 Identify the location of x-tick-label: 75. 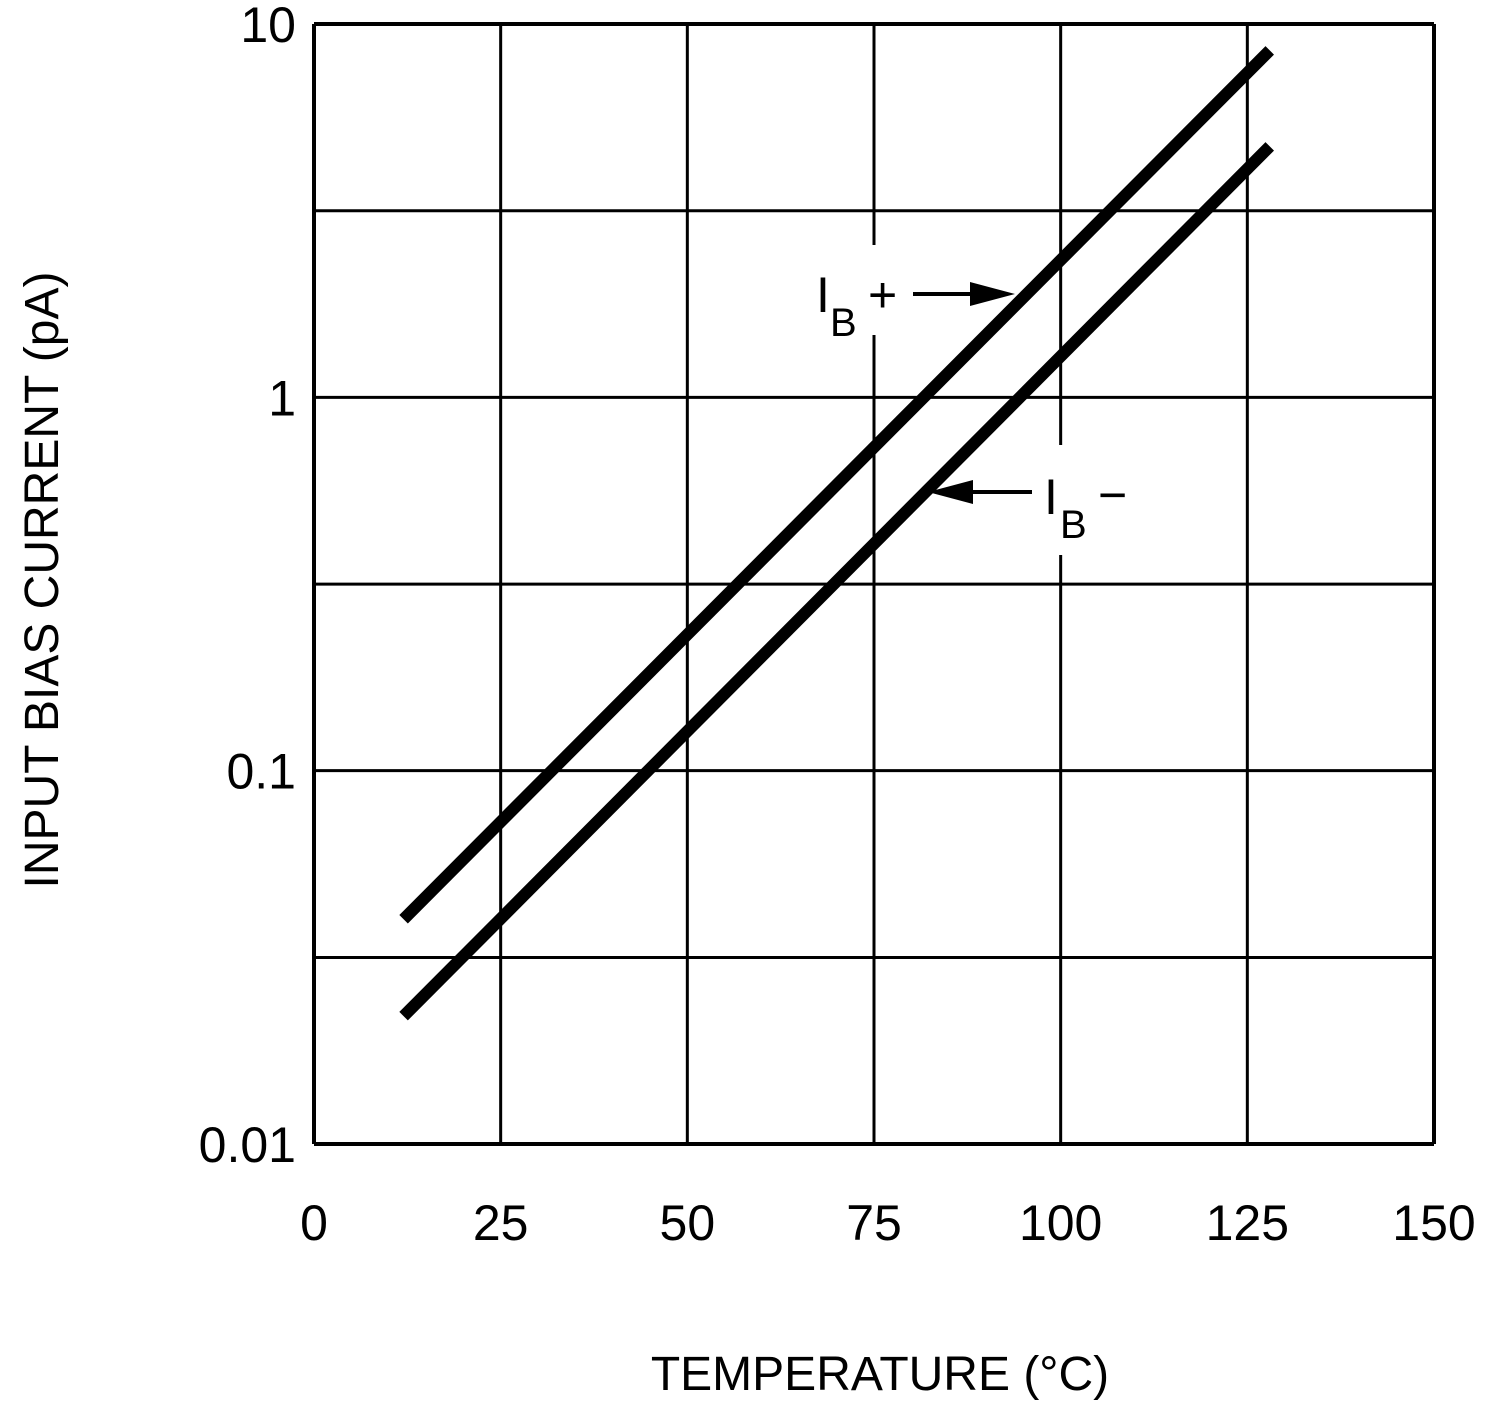
(874, 1223).